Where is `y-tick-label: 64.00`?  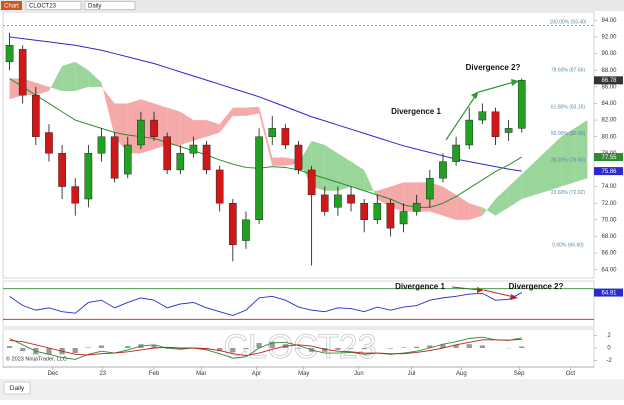 y-tick-label: 64.00 is located at coordinates (609, 270).